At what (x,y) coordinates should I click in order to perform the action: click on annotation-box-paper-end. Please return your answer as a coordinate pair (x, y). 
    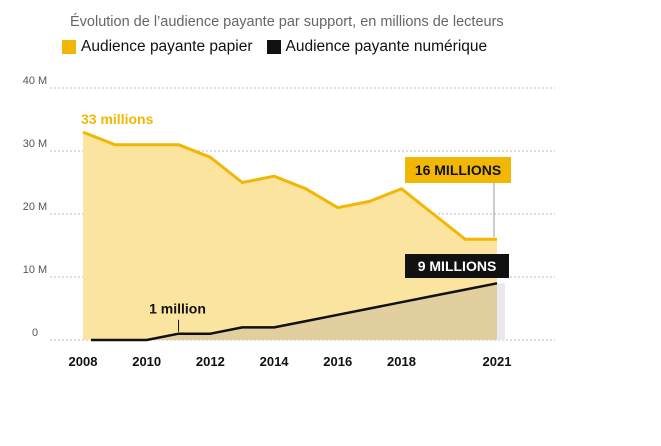
    Looking at the image, I should click on (458, 170).